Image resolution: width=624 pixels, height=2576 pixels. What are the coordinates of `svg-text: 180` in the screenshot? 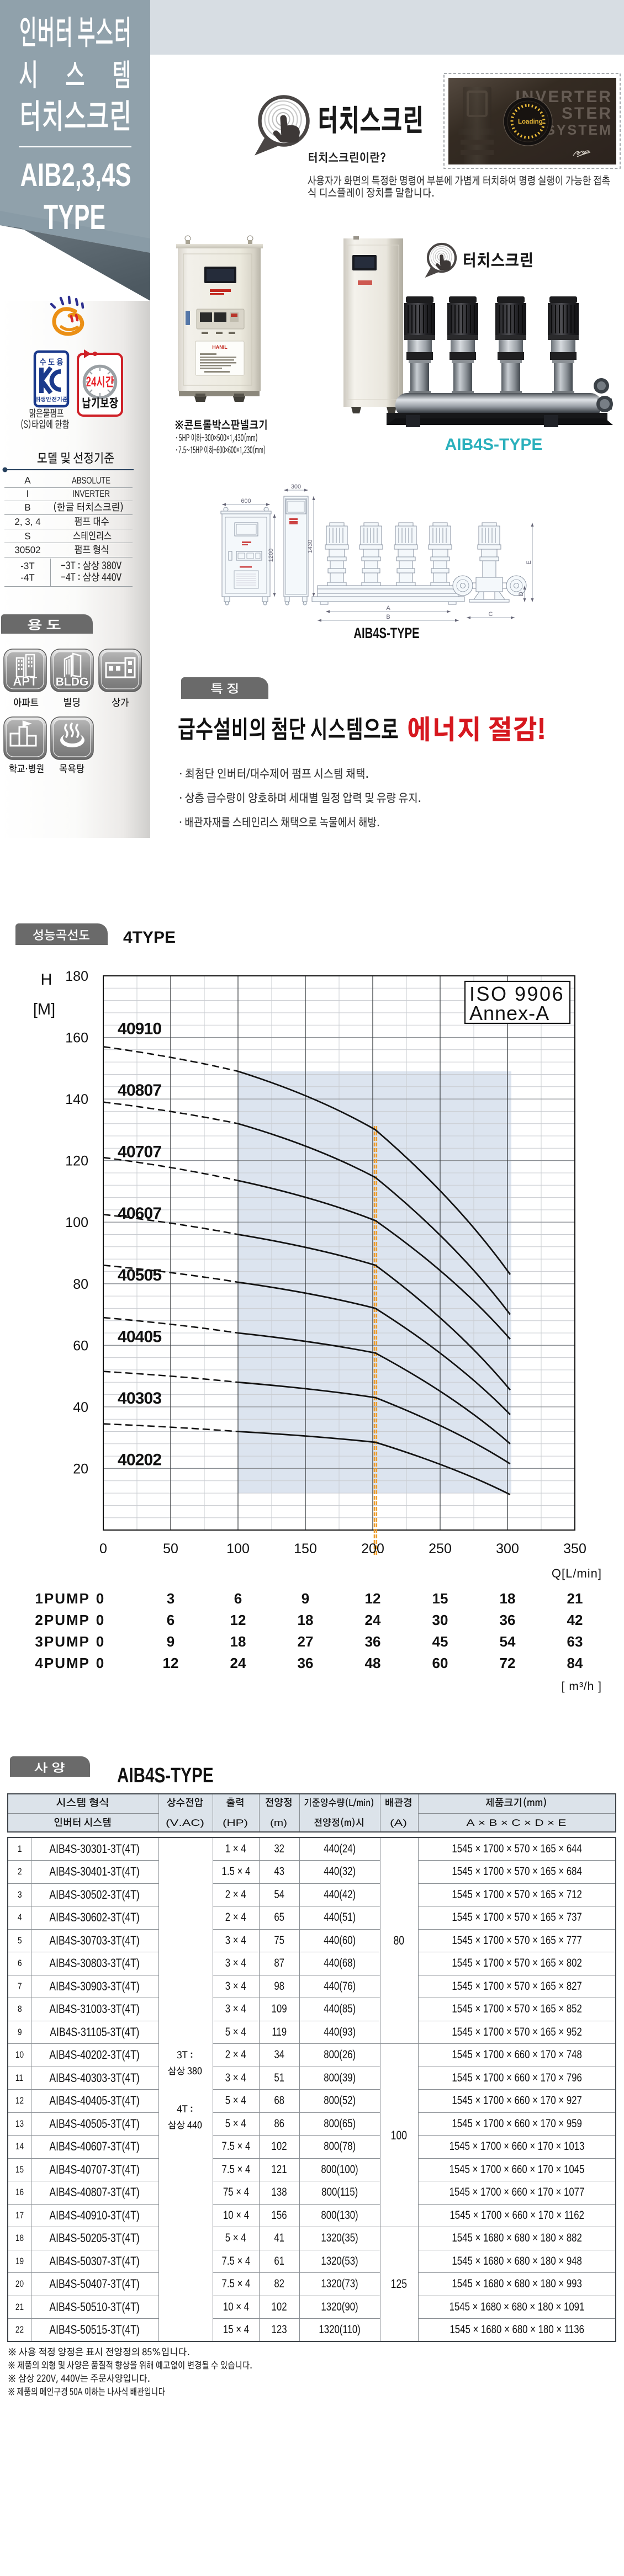 It's located at (76, 976).